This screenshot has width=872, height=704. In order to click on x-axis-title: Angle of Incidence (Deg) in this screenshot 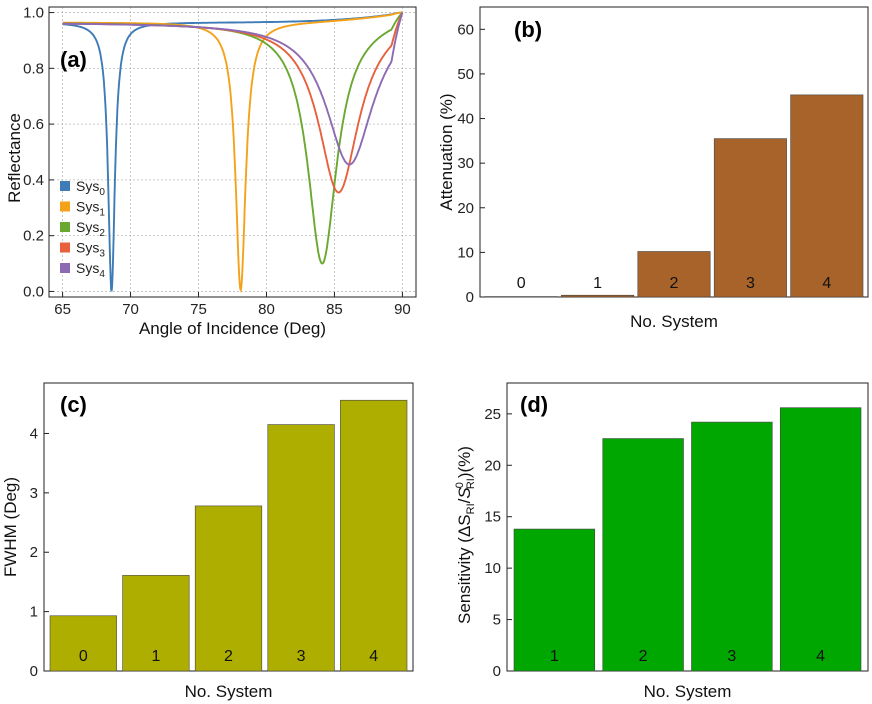, I will do `click(232, 328)`.